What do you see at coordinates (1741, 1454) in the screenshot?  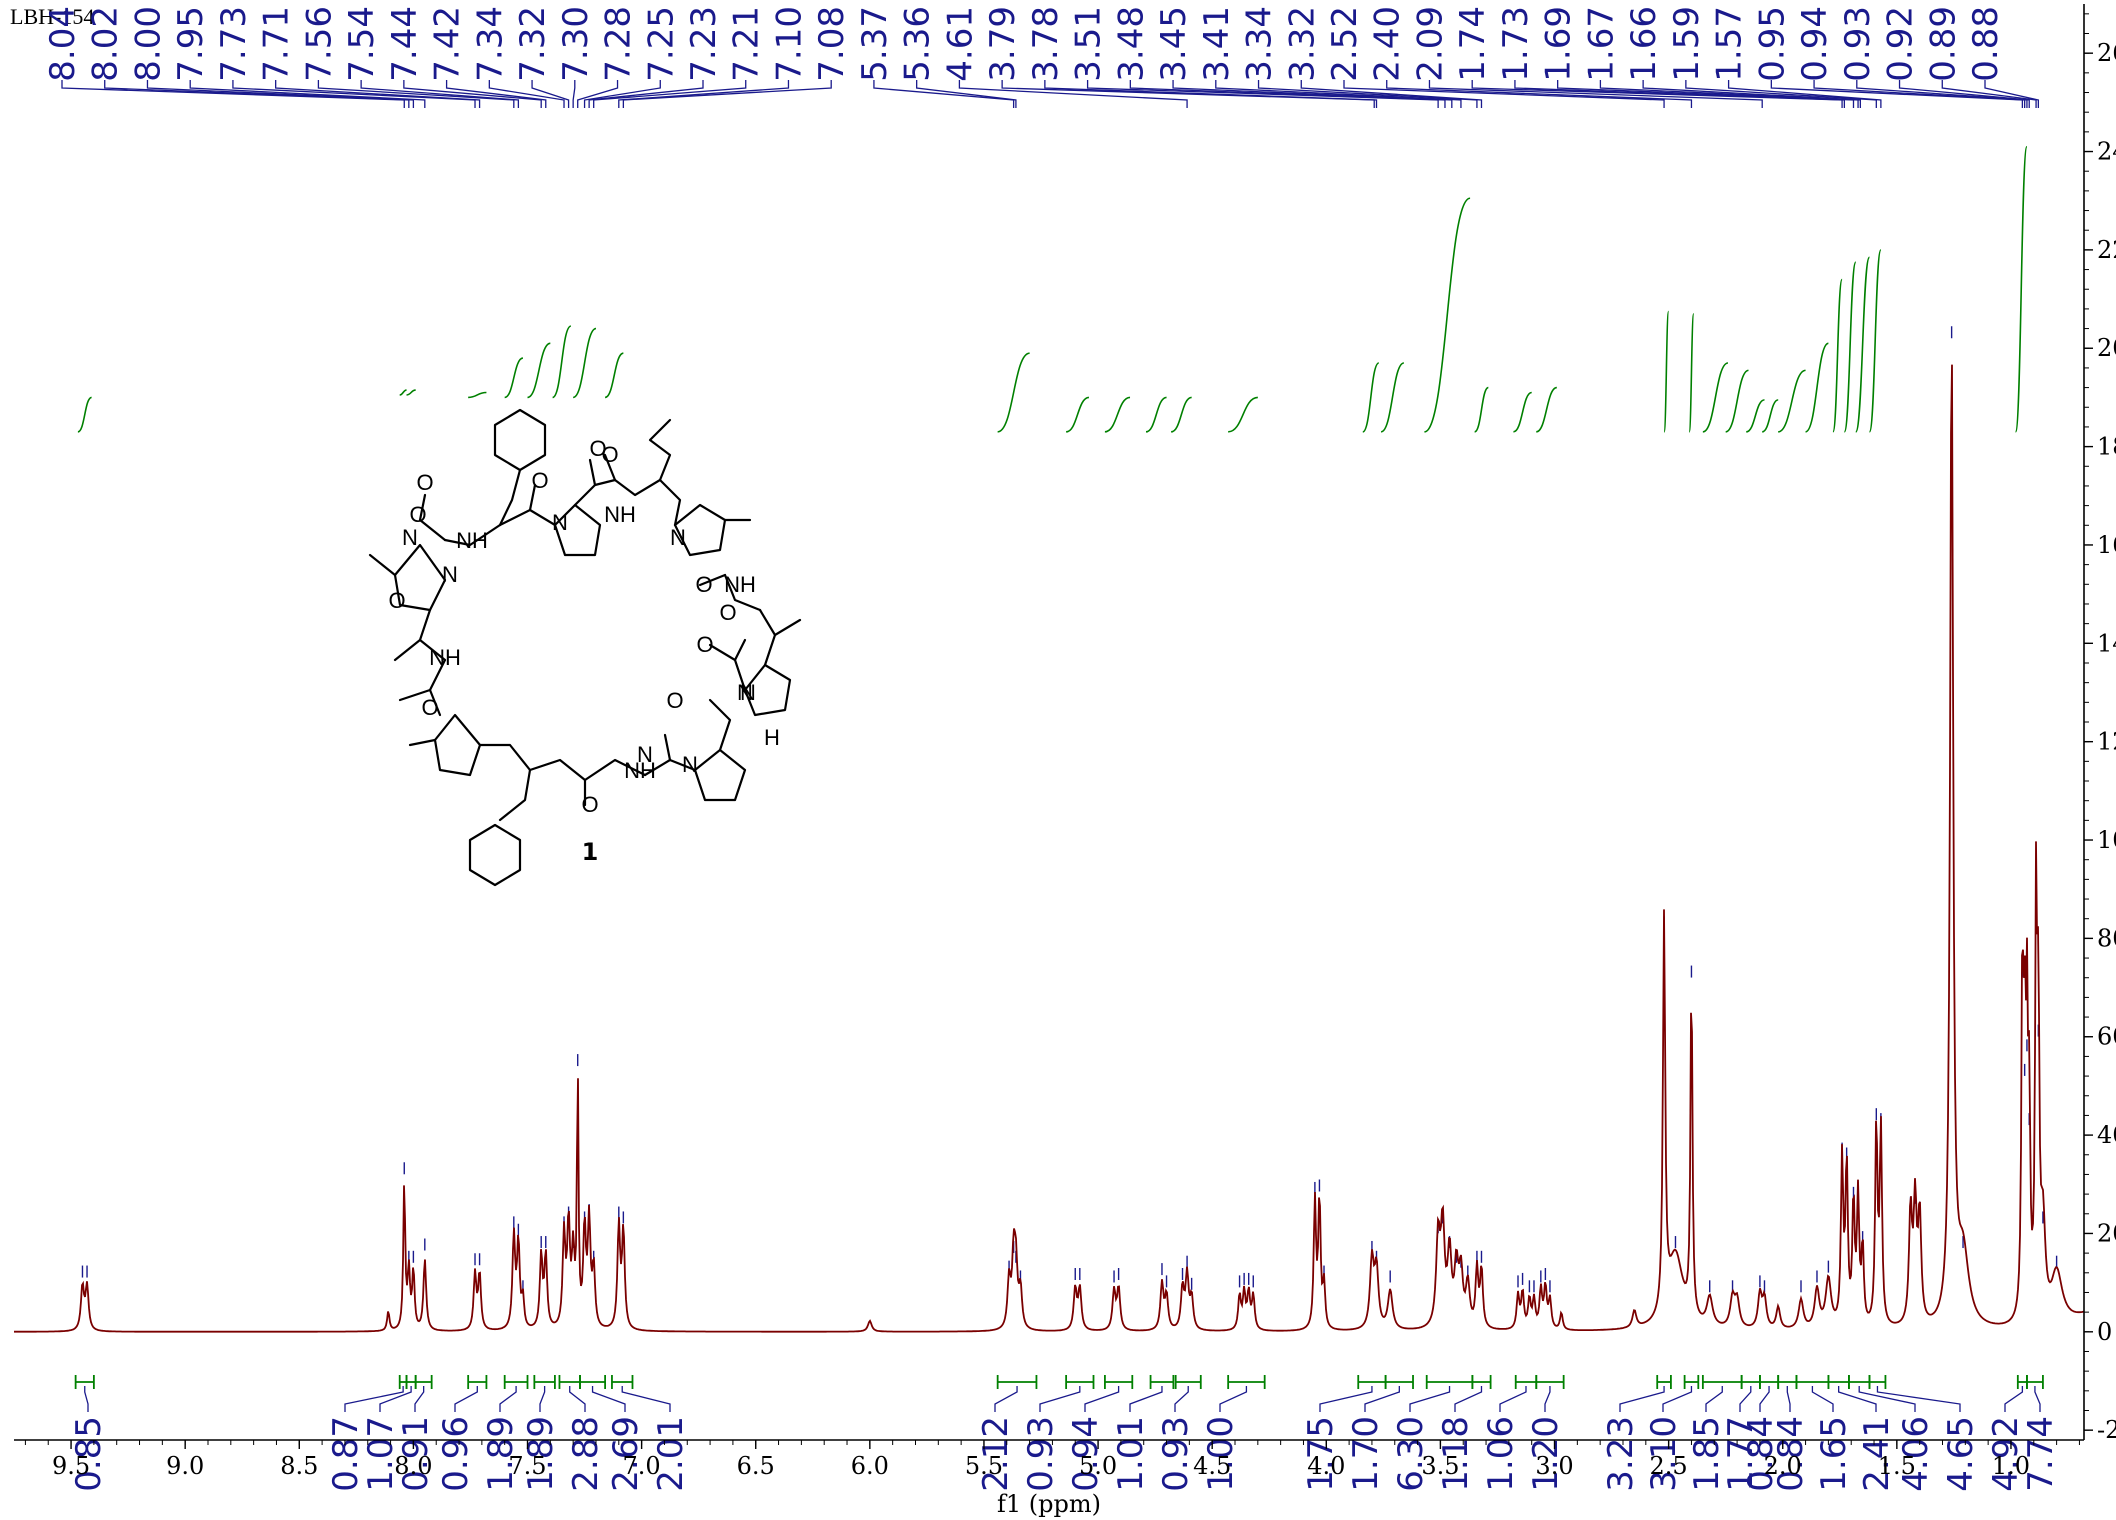 I see `integral-value: 1.77` at bounding box center [1741, 1454].